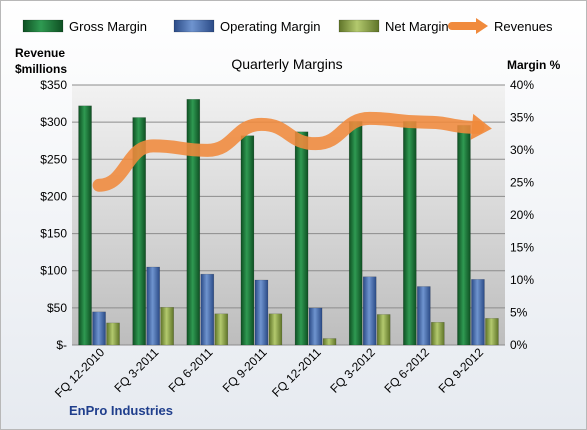 The width and height of the screenshot is (587, 430). I want to click on legend-label: Net Margin, so click(417, 26).